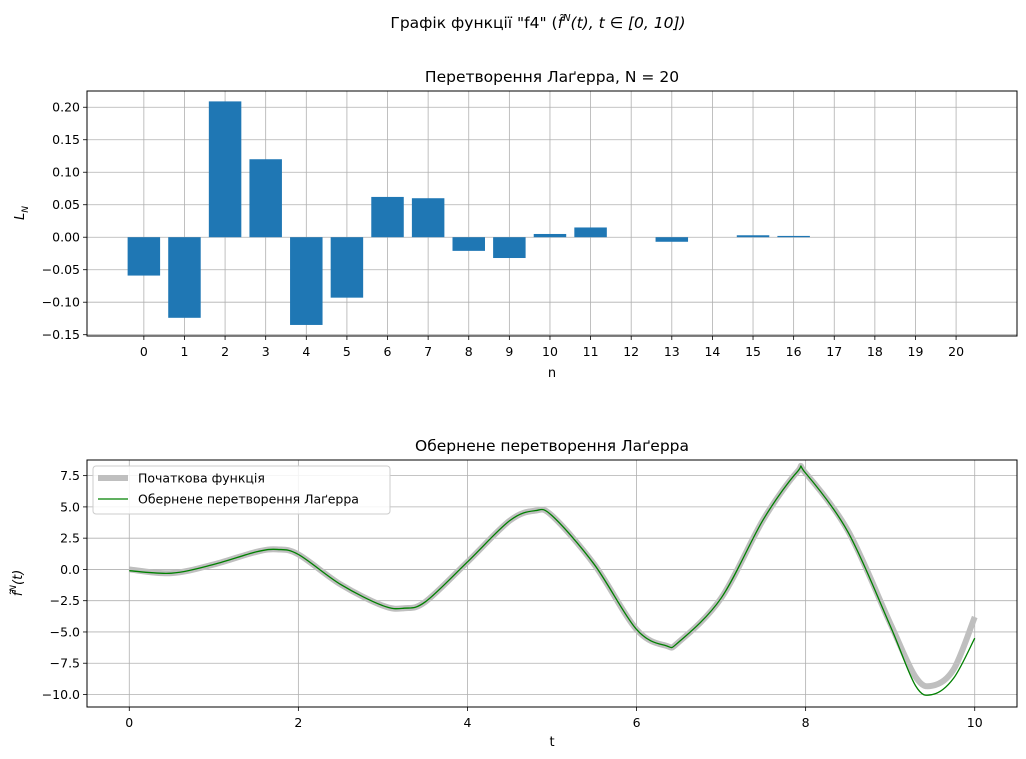 The width and height of the screenshot is (1026, 759). Describe the element at coordinates (225, 351) in the screenshot. I see `bar-x-tick-label: 2` at that location.